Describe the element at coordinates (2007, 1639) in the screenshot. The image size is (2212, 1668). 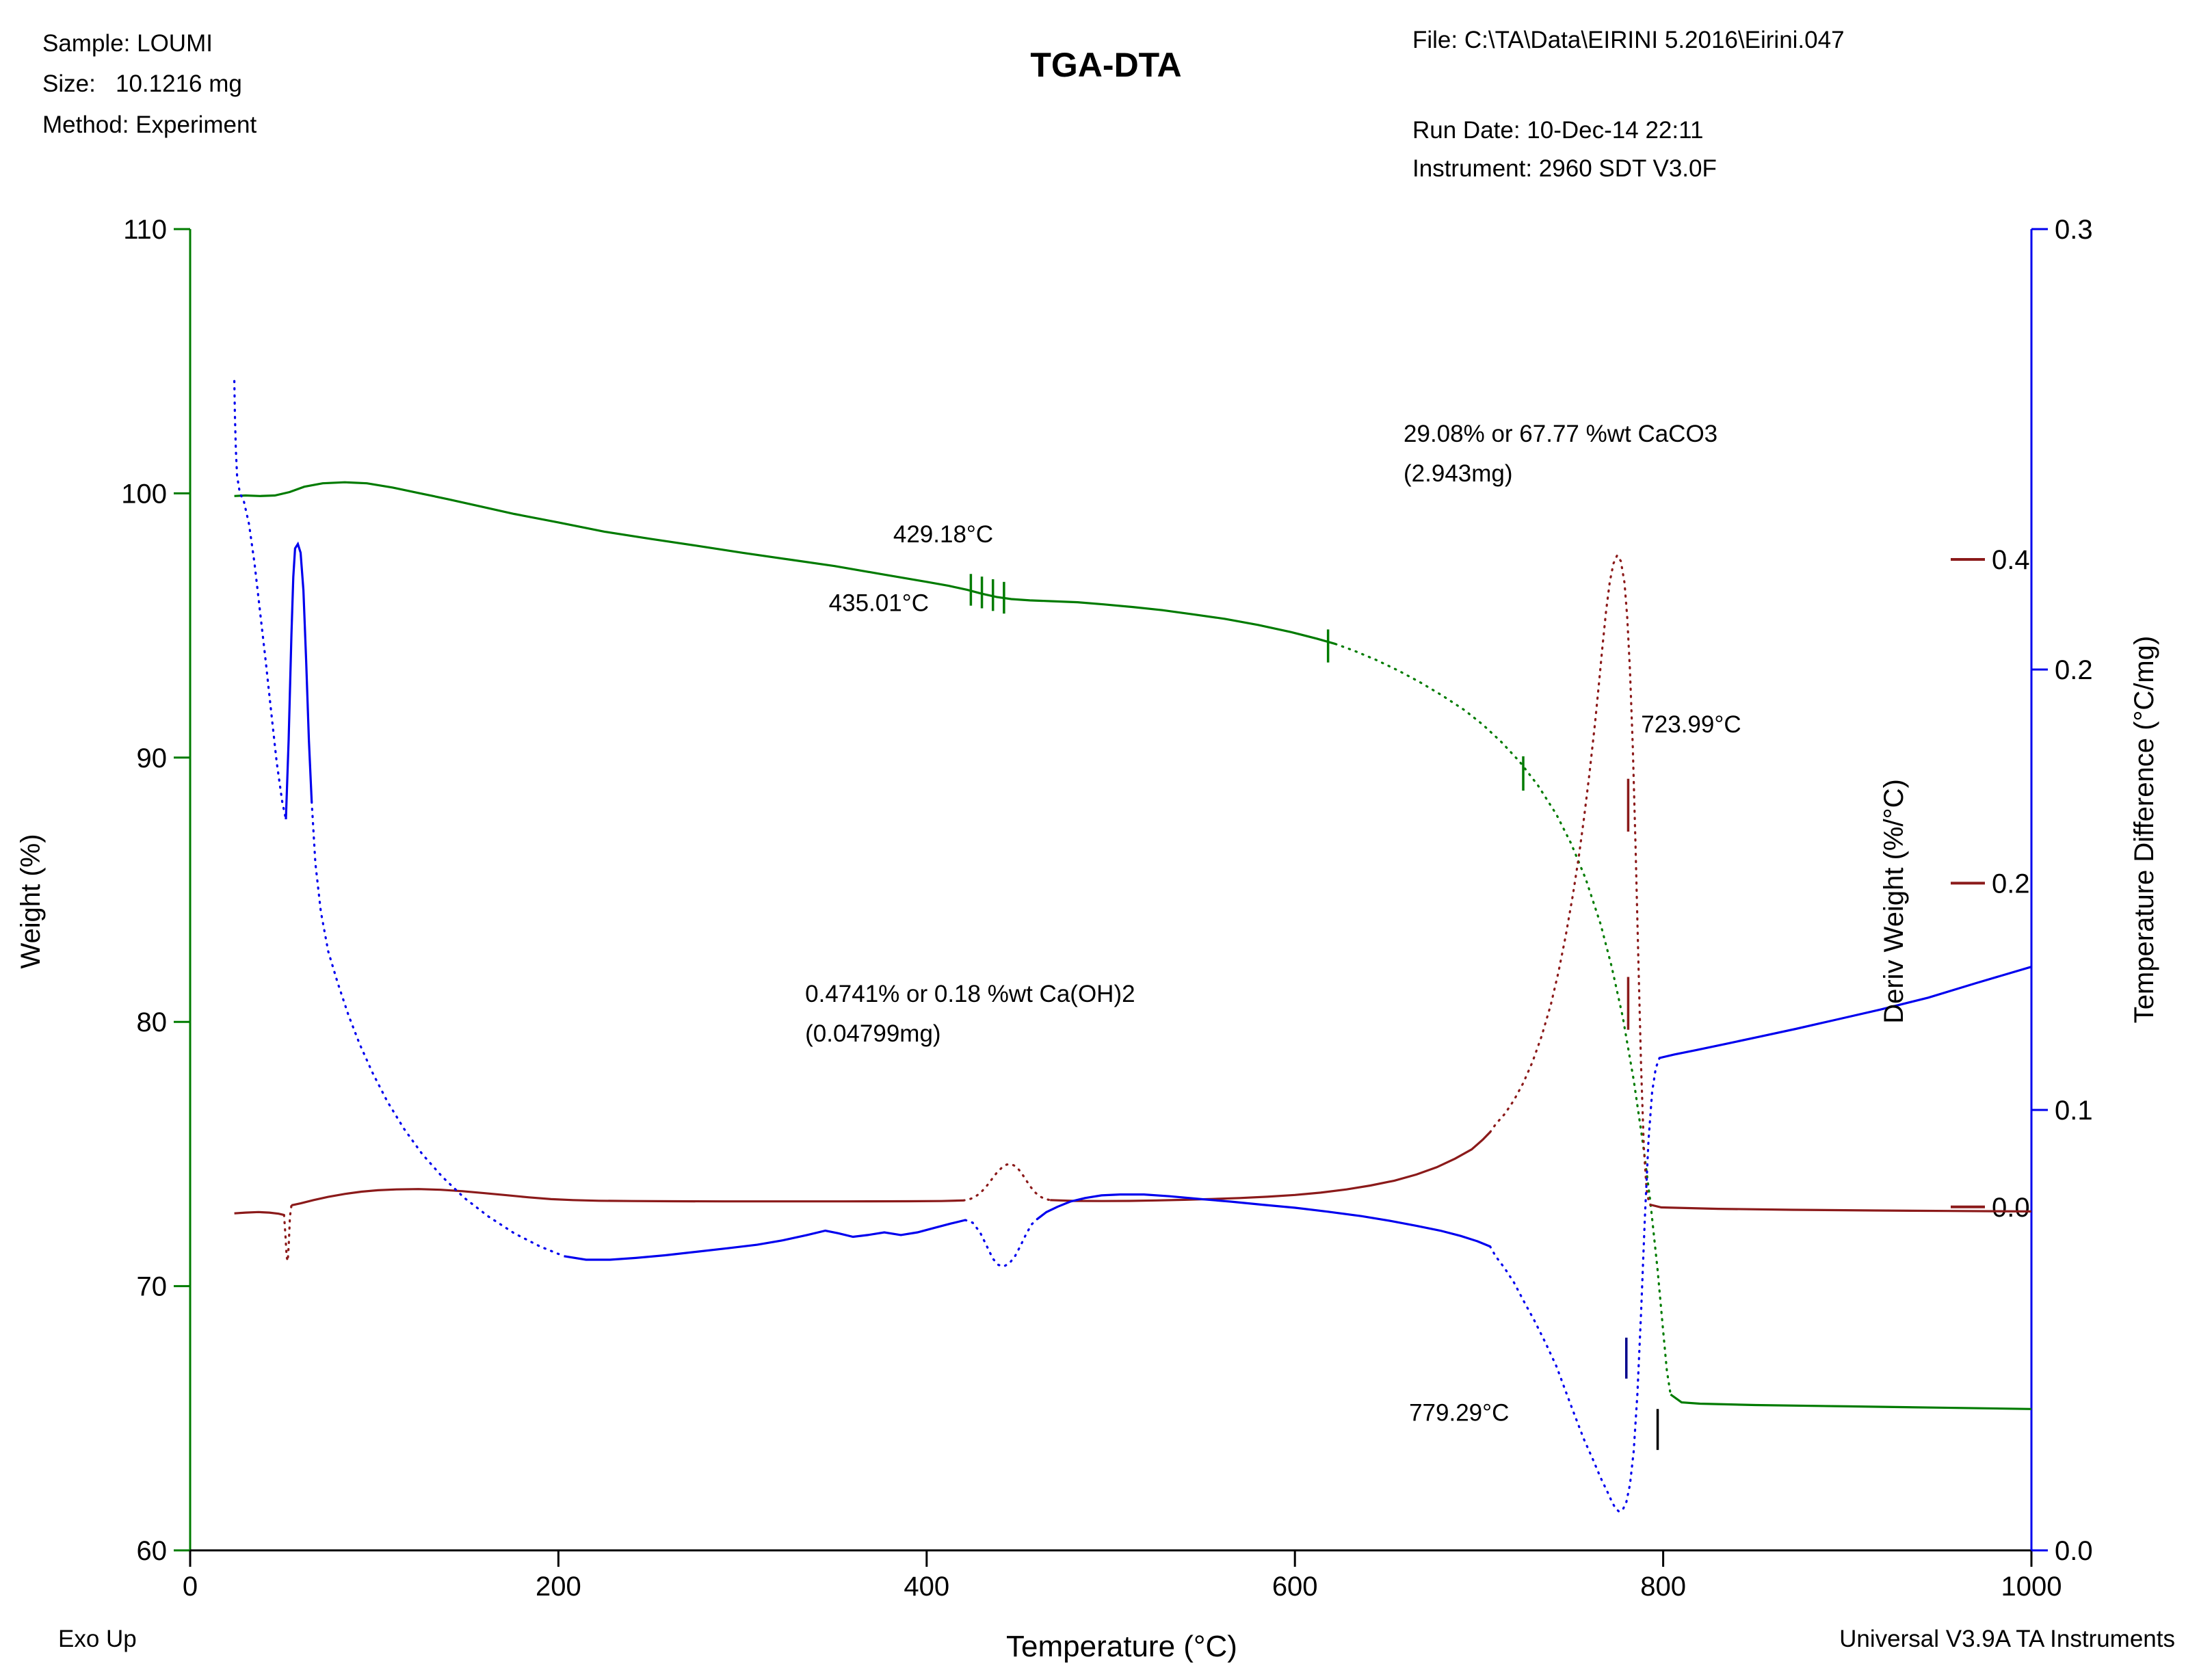
I see `software-credit-label: Universal V3.9A TA Instruments` at that location.